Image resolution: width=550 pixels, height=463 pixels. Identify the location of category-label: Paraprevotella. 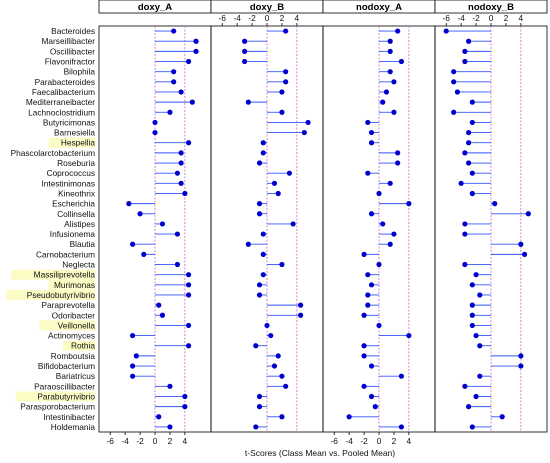
(68, 305).